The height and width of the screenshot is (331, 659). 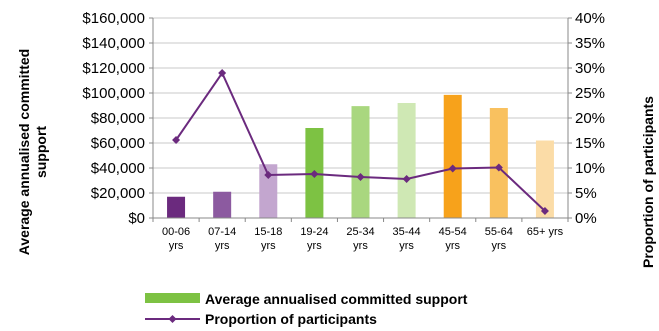 I want to click on x-tick-label: 19-24, so click(x=314, y=232).